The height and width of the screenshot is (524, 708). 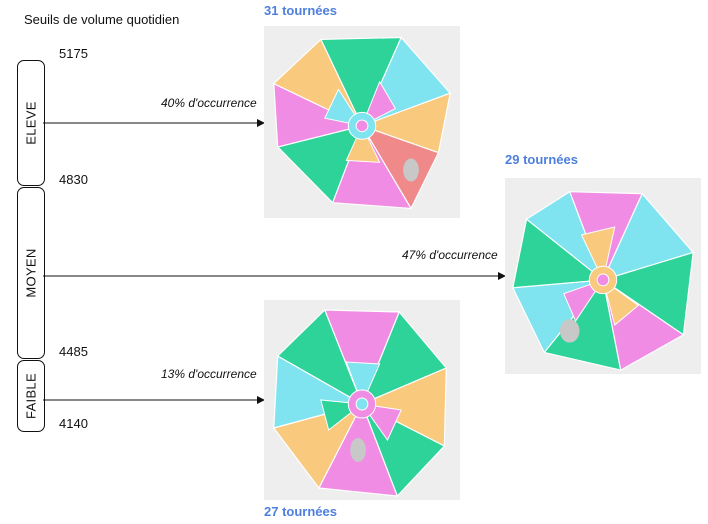 I want to click on map-eleve, so click(x=362, y=122).